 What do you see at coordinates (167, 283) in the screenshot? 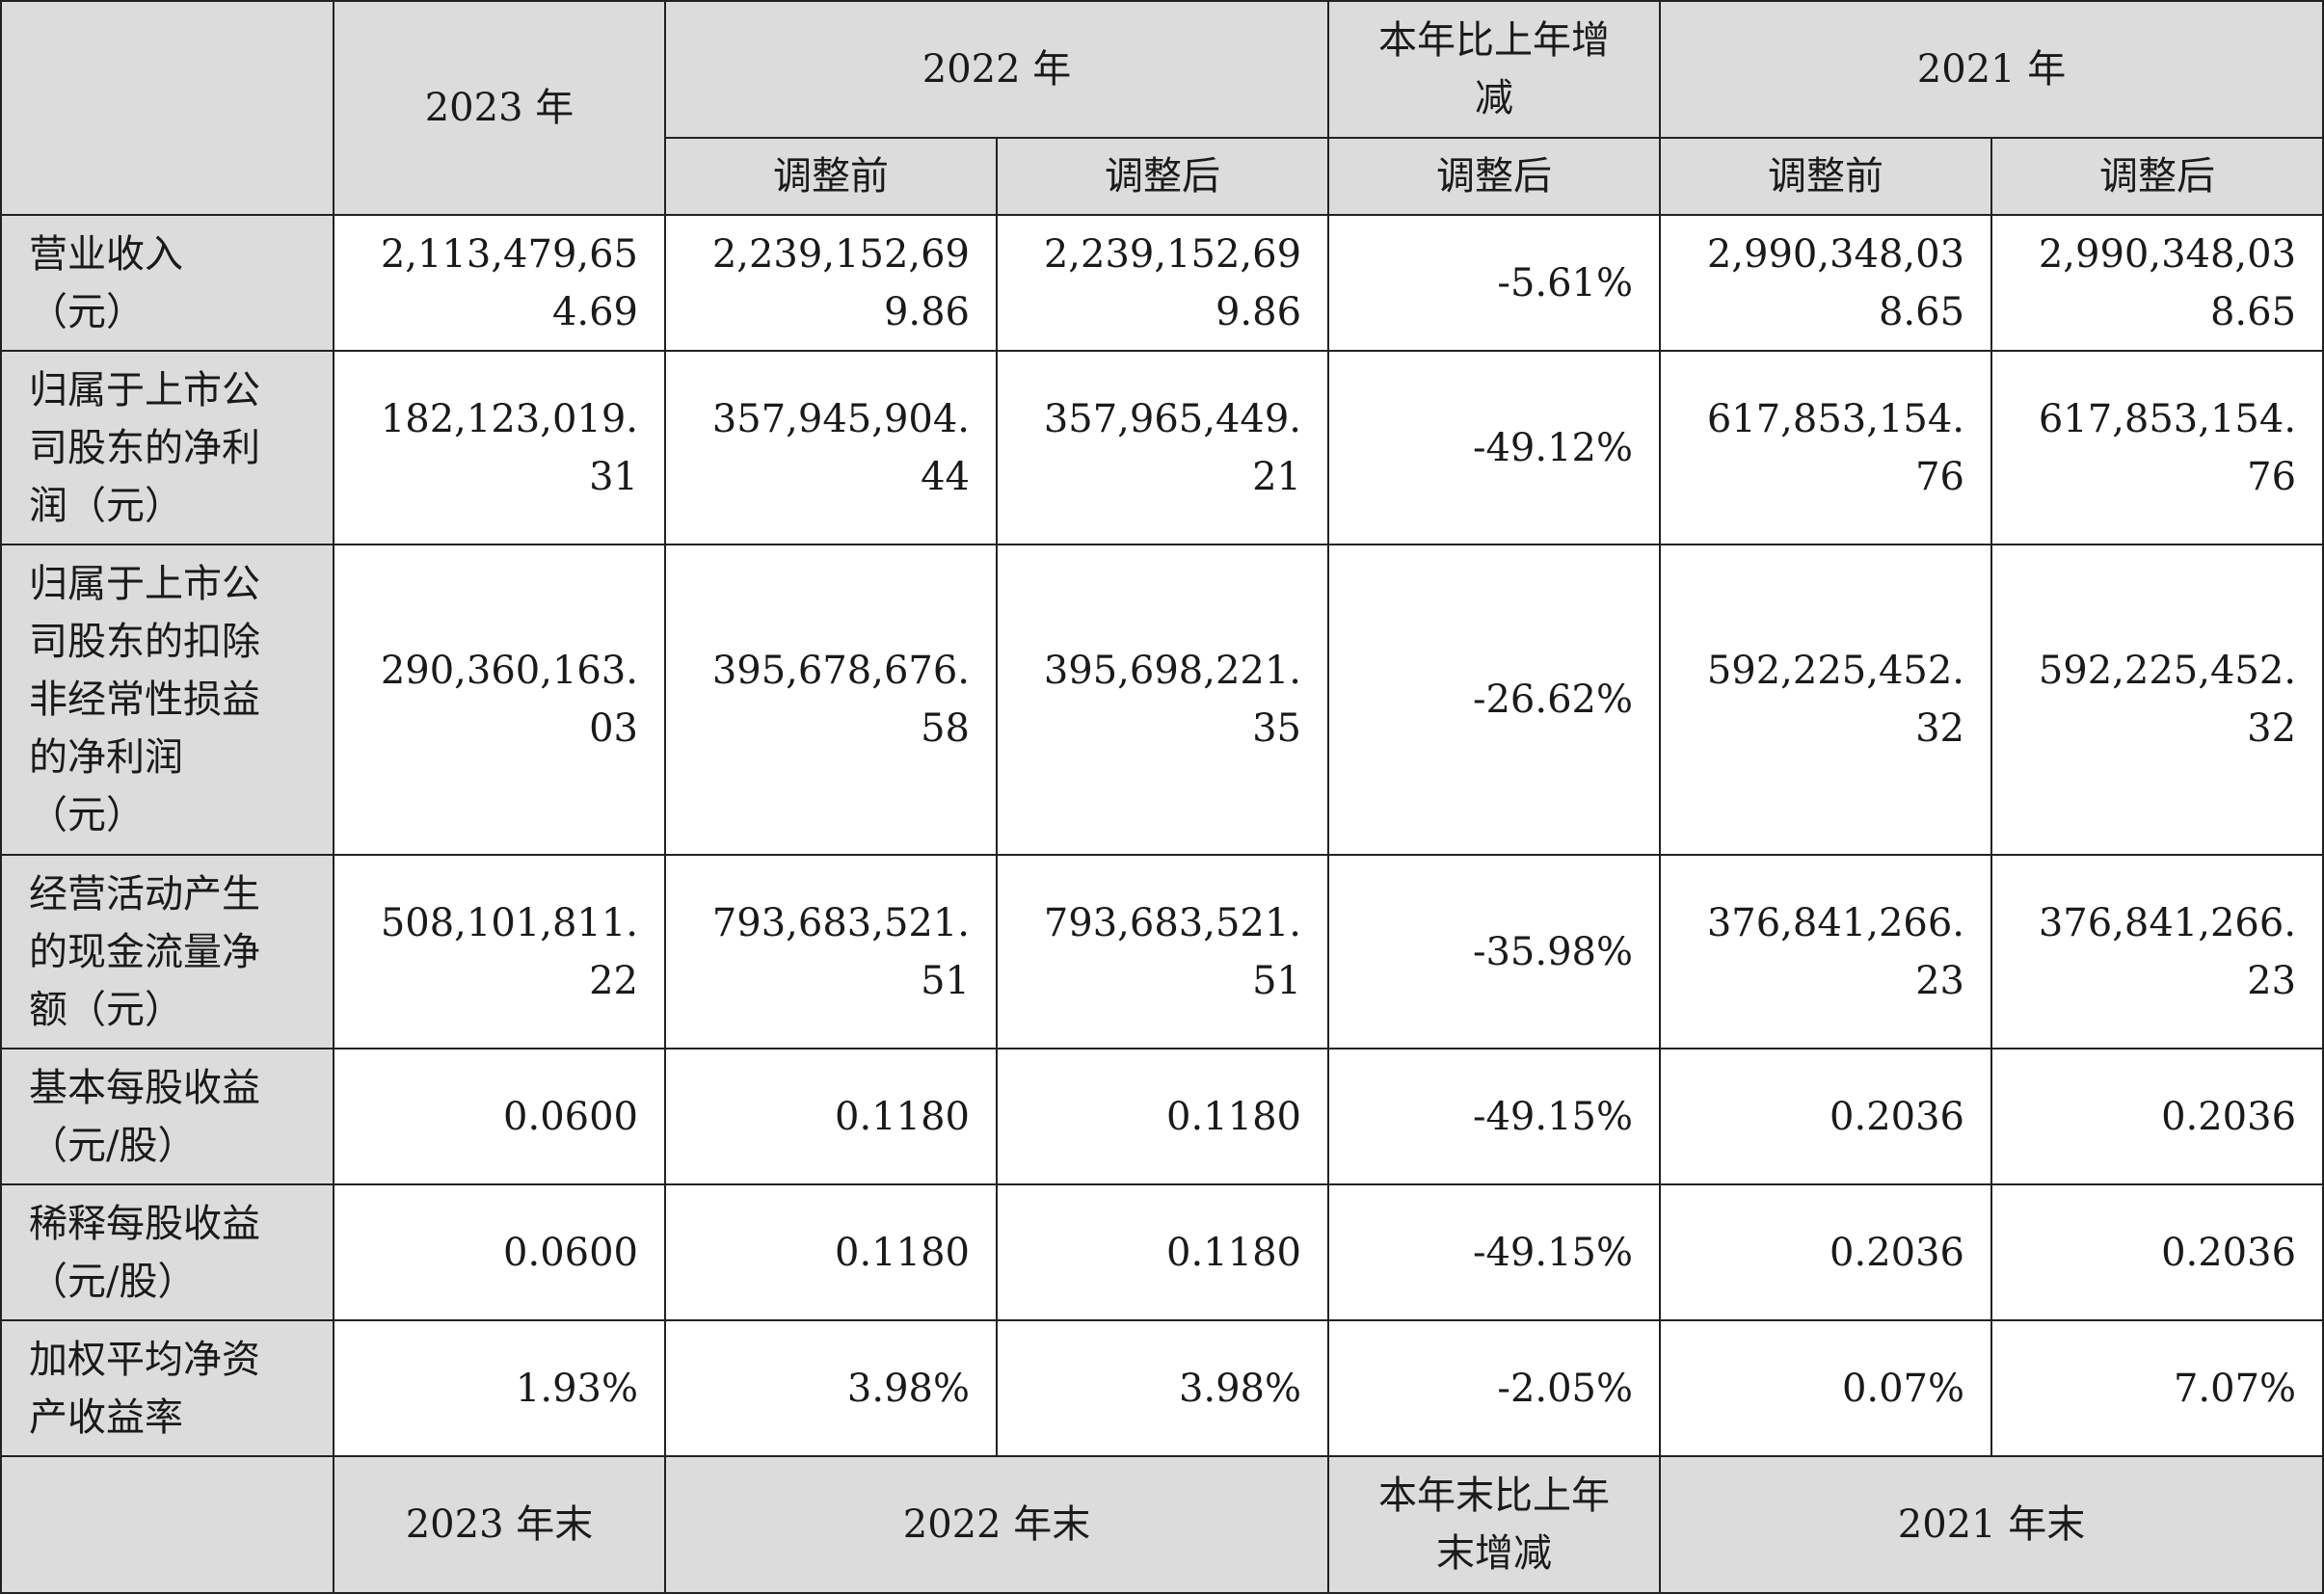
I see `row-label: 营业收入 （元）` at bounding box center [167, 283].